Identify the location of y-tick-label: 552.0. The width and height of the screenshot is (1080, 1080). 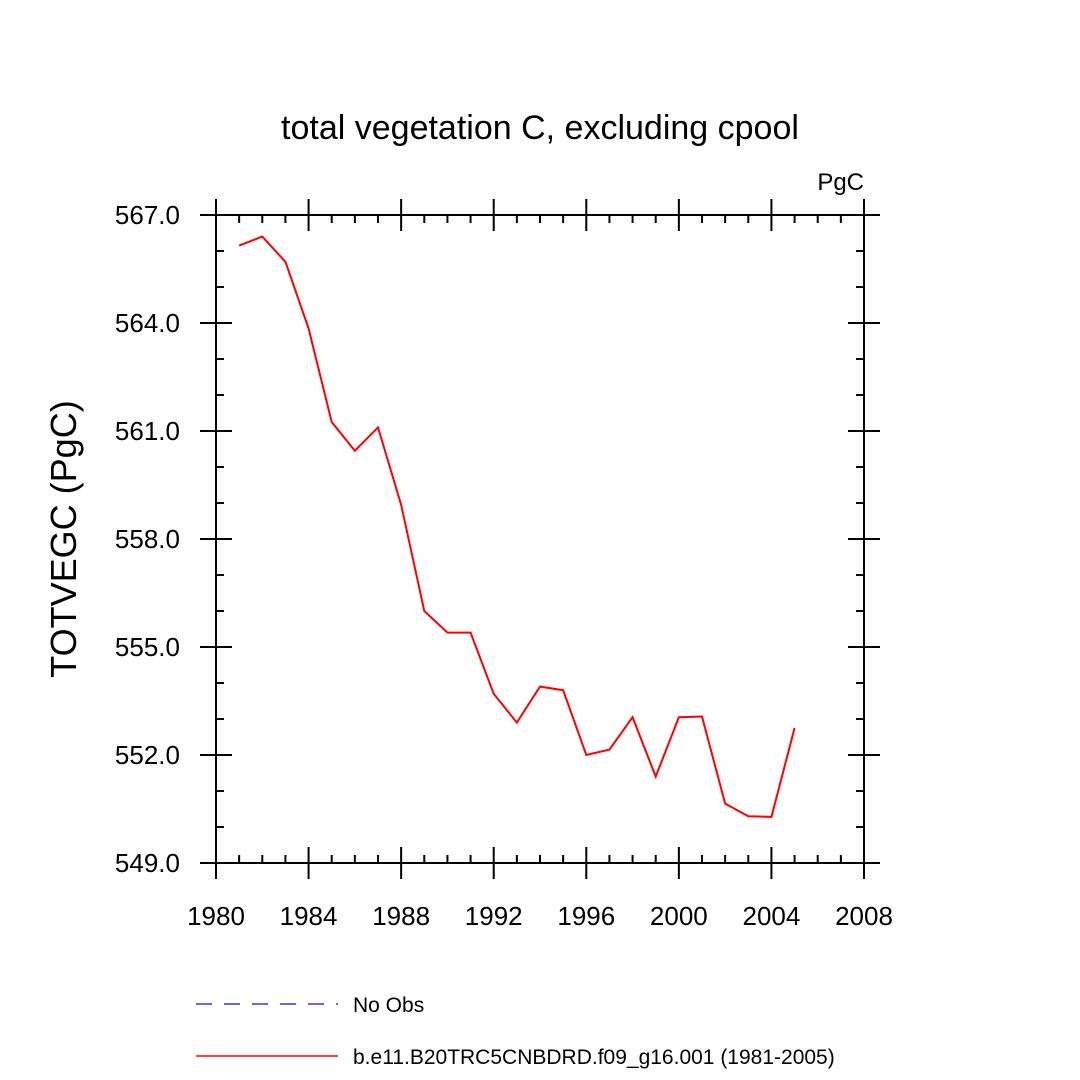
(147, 755).